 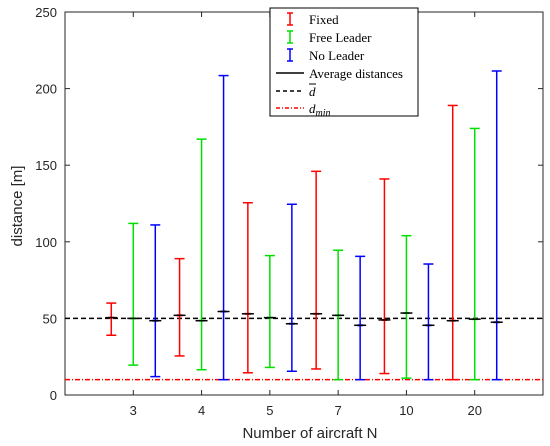 What do you see at coordinates (17, 206) in the screenshot?
I see `y-axis-label: distance [m]` at bounding box center [17, 206].